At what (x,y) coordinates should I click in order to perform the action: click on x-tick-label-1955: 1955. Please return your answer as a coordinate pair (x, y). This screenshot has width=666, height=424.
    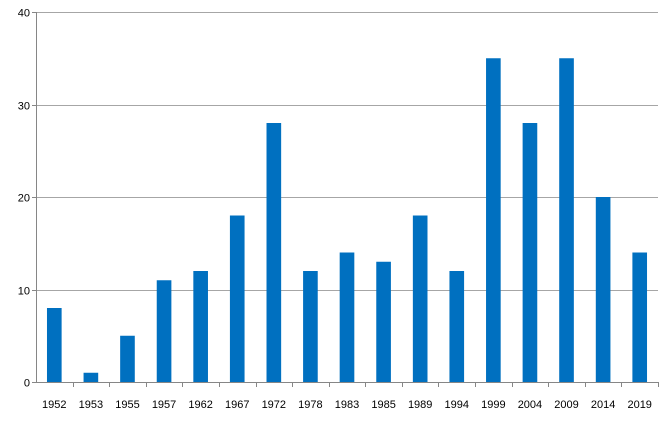
    Looking at the image, I should click on (127, 405).